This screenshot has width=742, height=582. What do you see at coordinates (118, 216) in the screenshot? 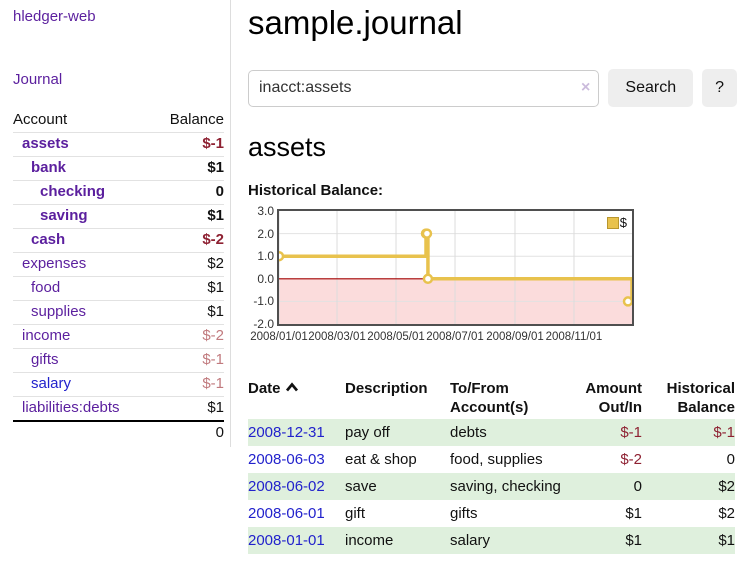
I see `account-row: saving $1` at bounding box center [118, 216].